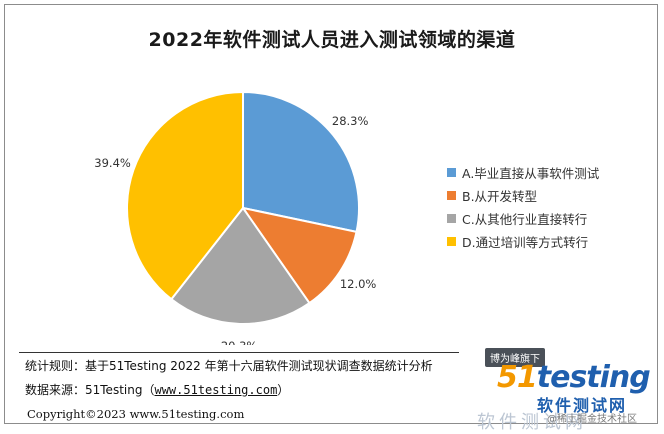  I want to click on logo-cn-name: 软件测试网, so click(582, 405).